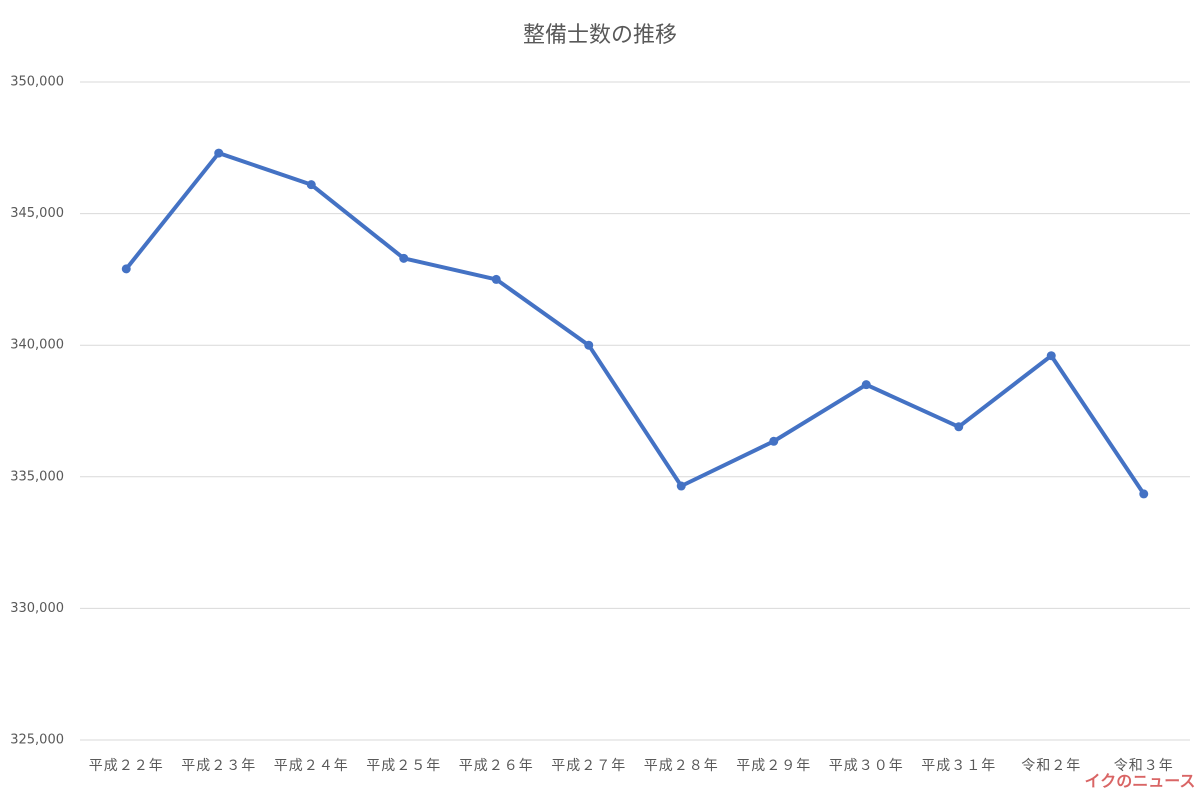 The image size is (1200, 800). What do you see at coordinates (37, 740) in the screenshot?
I see `y-tick-label: 325,000` at bounding box center [37, 740].